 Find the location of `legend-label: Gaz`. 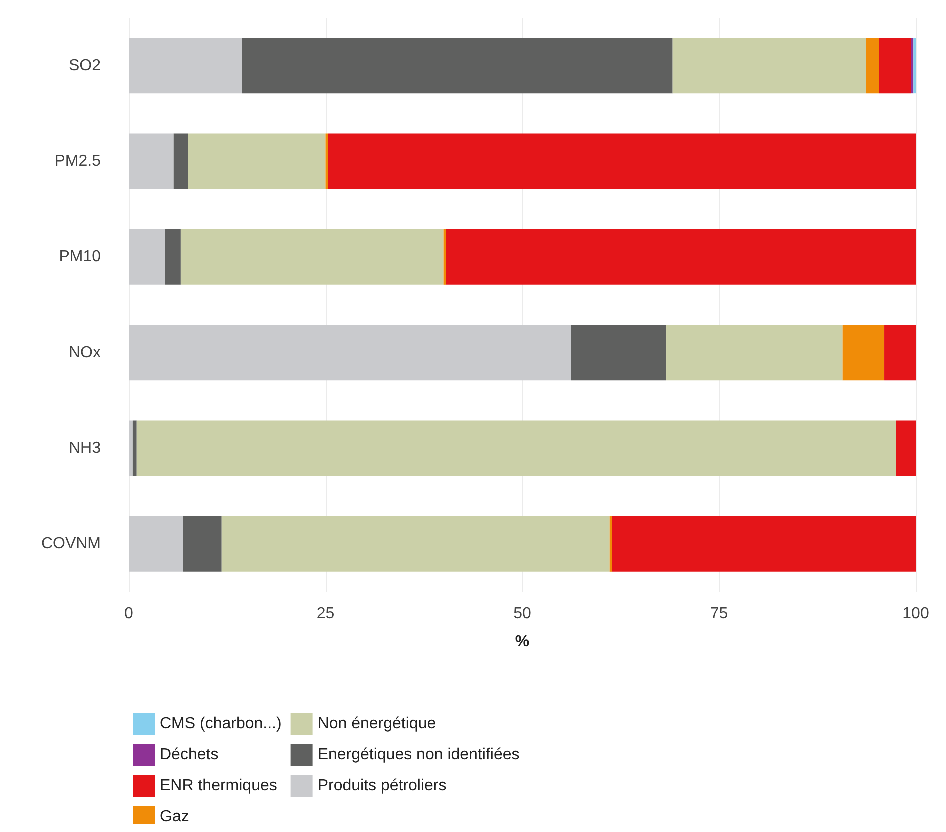

legend-label: Gaz is located at coordinates (175, 817).